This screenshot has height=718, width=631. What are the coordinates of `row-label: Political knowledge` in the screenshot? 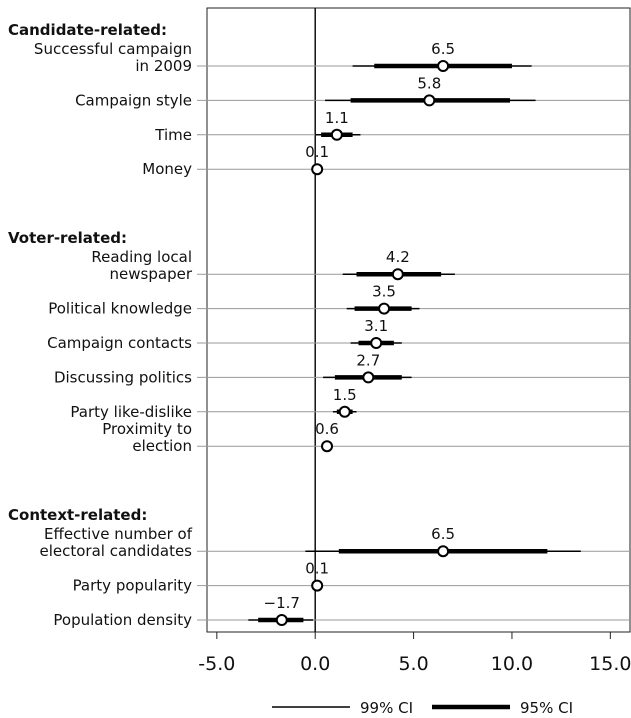 It's located at (120, 309).